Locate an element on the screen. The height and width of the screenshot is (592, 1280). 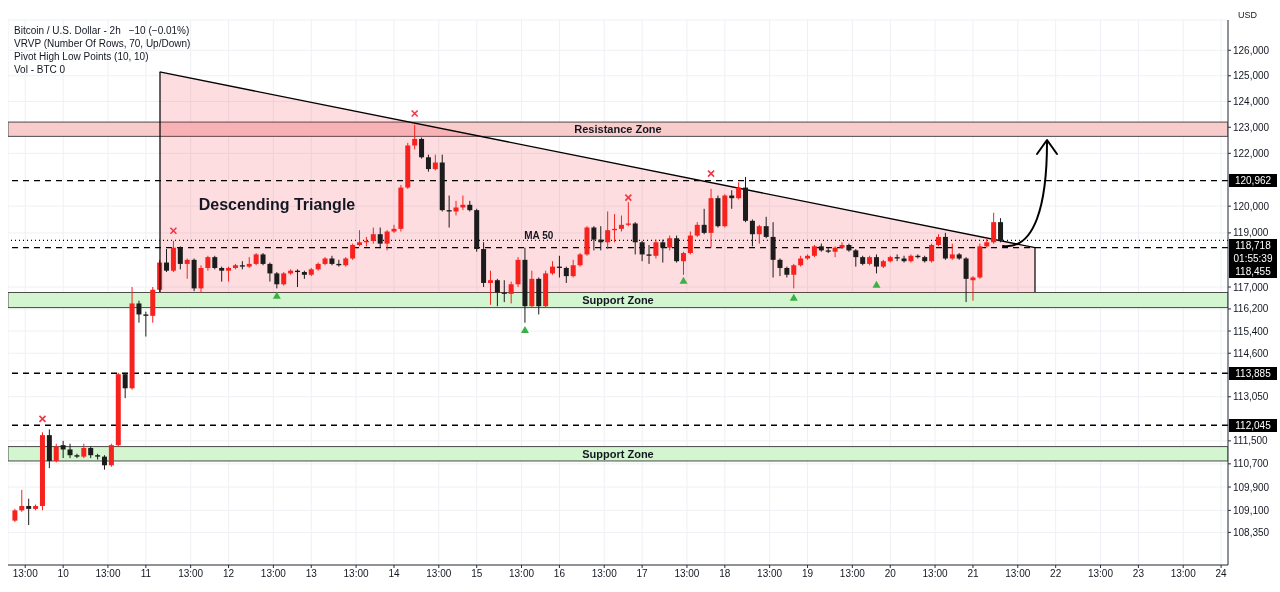
ref-line-label: 113,885 is located at coordinates (1253, 373).